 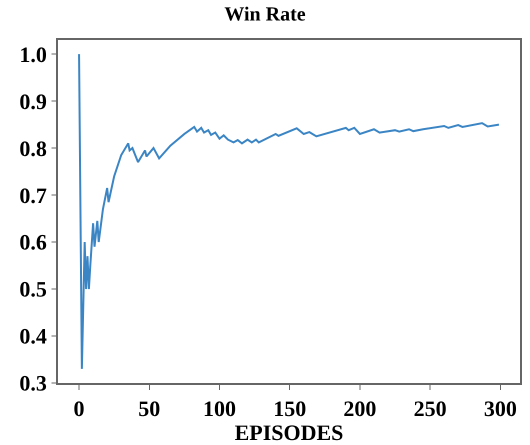 What do you see at coordinates (289, 432) in the screenshot?
I see `x-axis-title: EPISODES` at bounding box center [289, 432].